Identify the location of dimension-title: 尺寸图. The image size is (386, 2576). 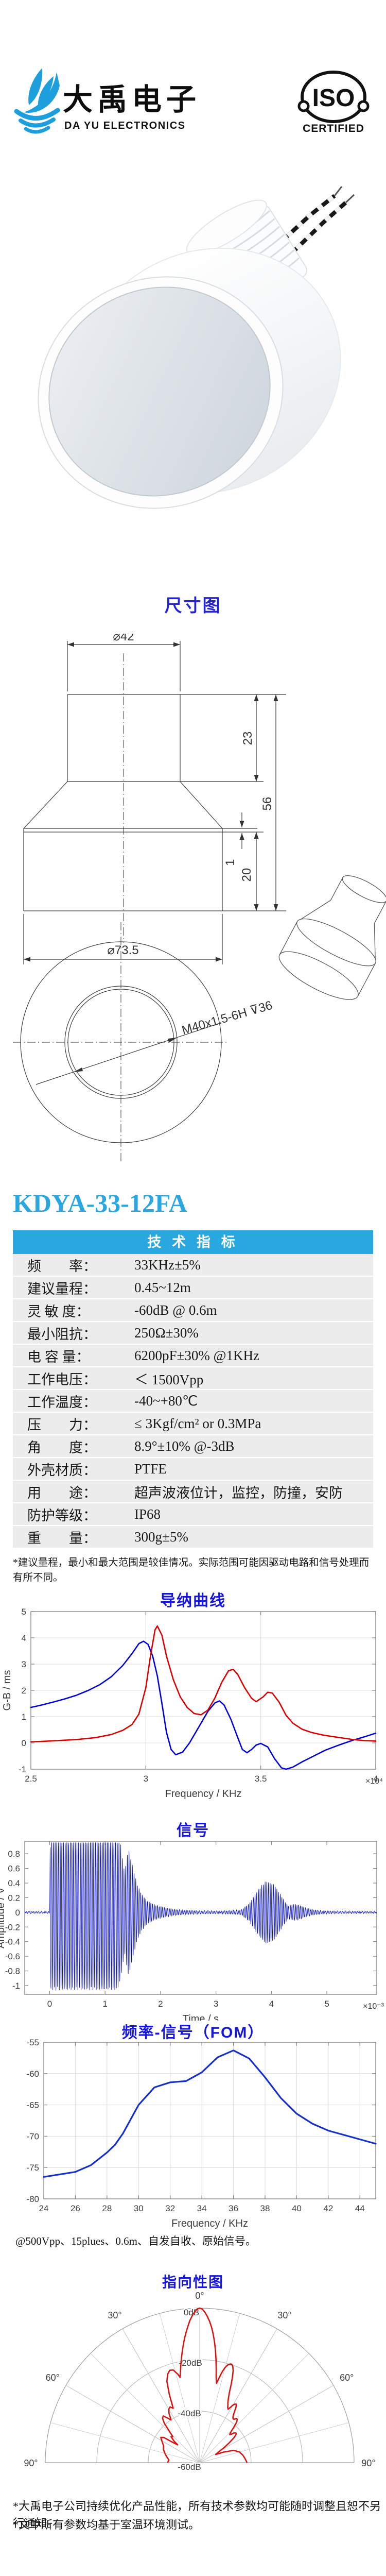
(193, 606).